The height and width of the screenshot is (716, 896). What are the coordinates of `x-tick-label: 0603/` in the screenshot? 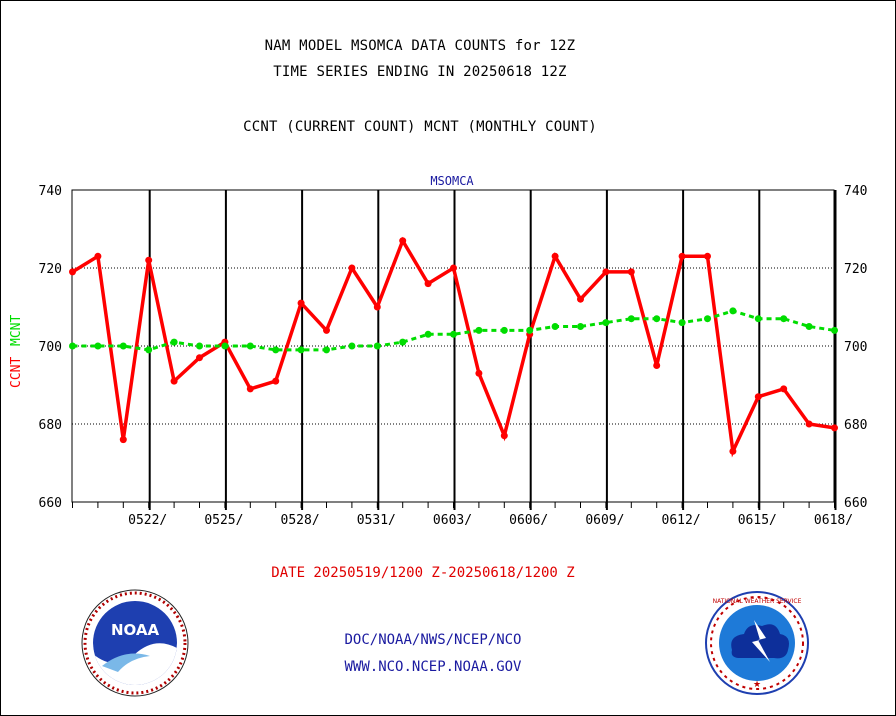 It's located at (452, 520).